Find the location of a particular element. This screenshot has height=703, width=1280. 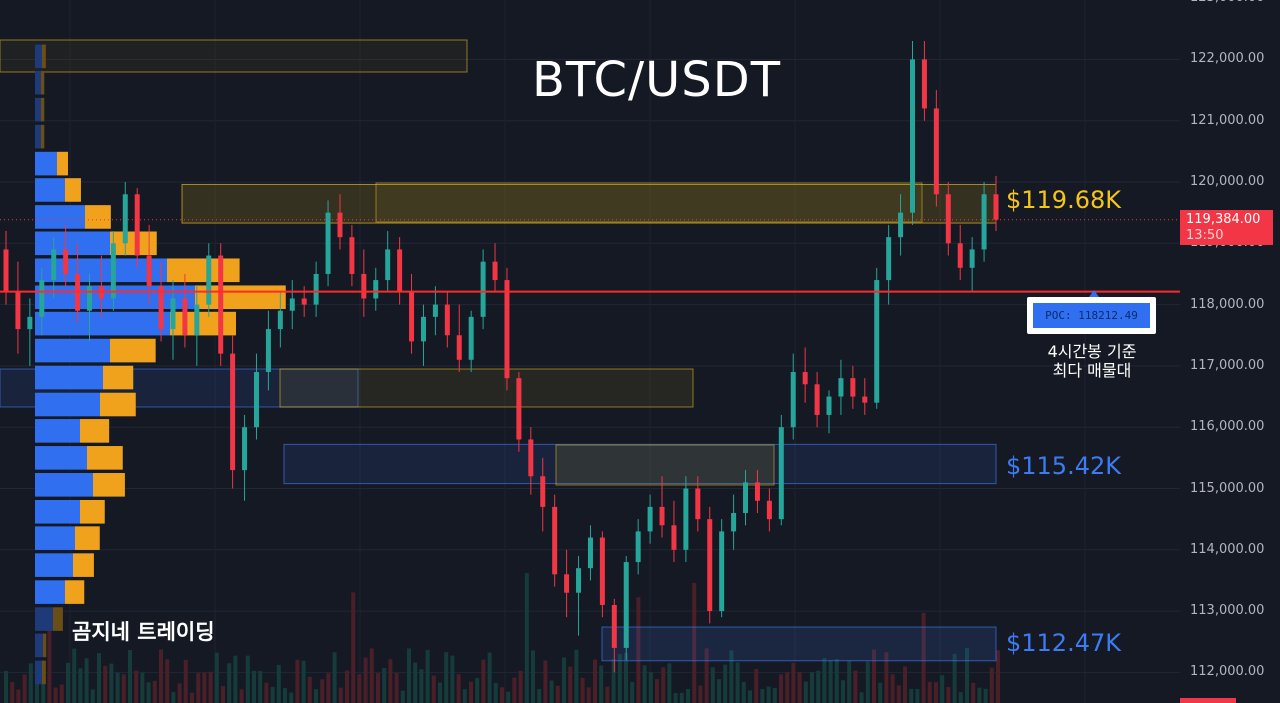

poc-note-line2: 최다 매물대 is located at coordinates (1092, 370).